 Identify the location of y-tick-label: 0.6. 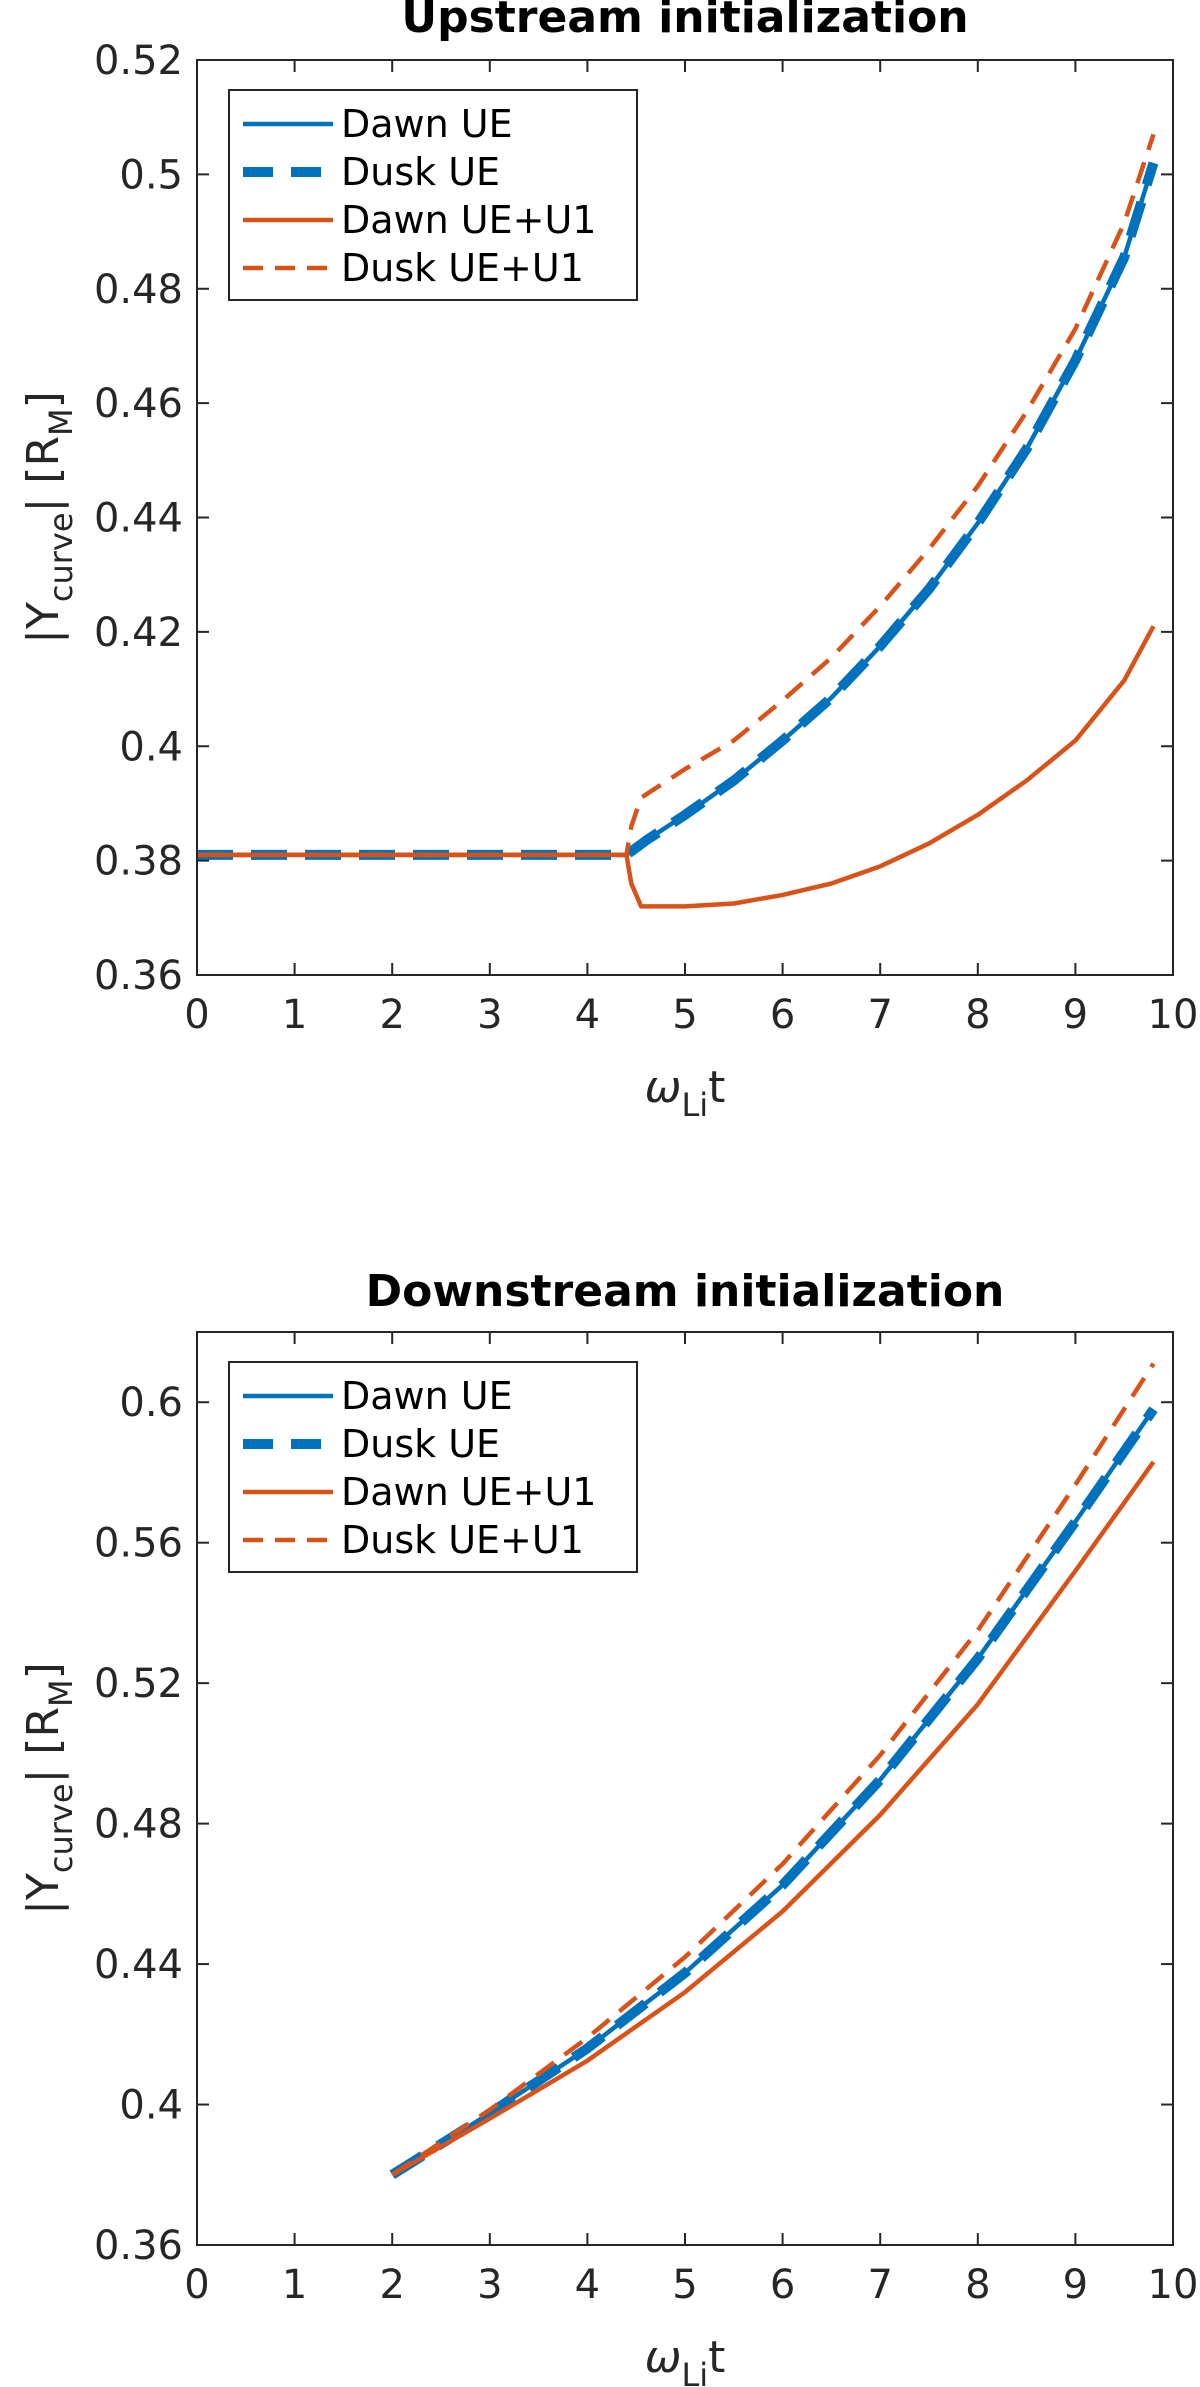
(151, 1403).